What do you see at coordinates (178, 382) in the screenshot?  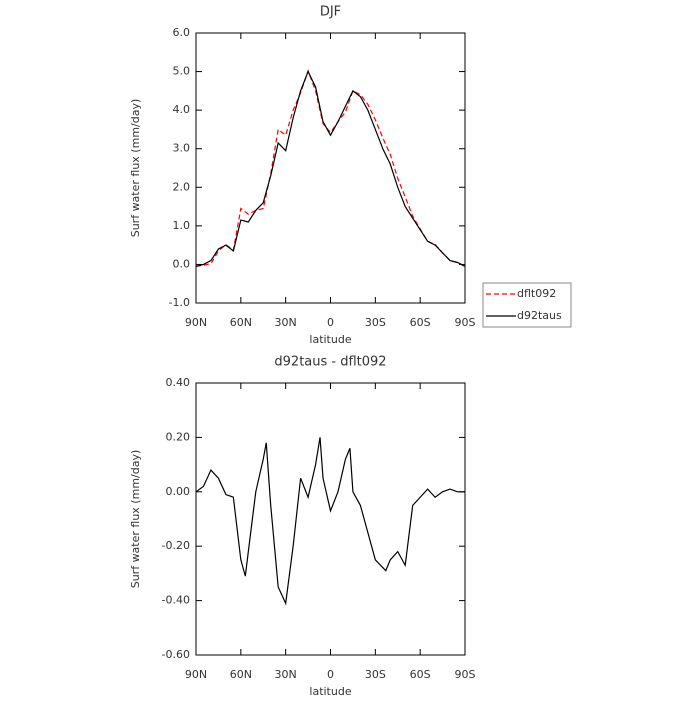 I see `y-tick-label: 0.40` at bounding box center [178, 382].